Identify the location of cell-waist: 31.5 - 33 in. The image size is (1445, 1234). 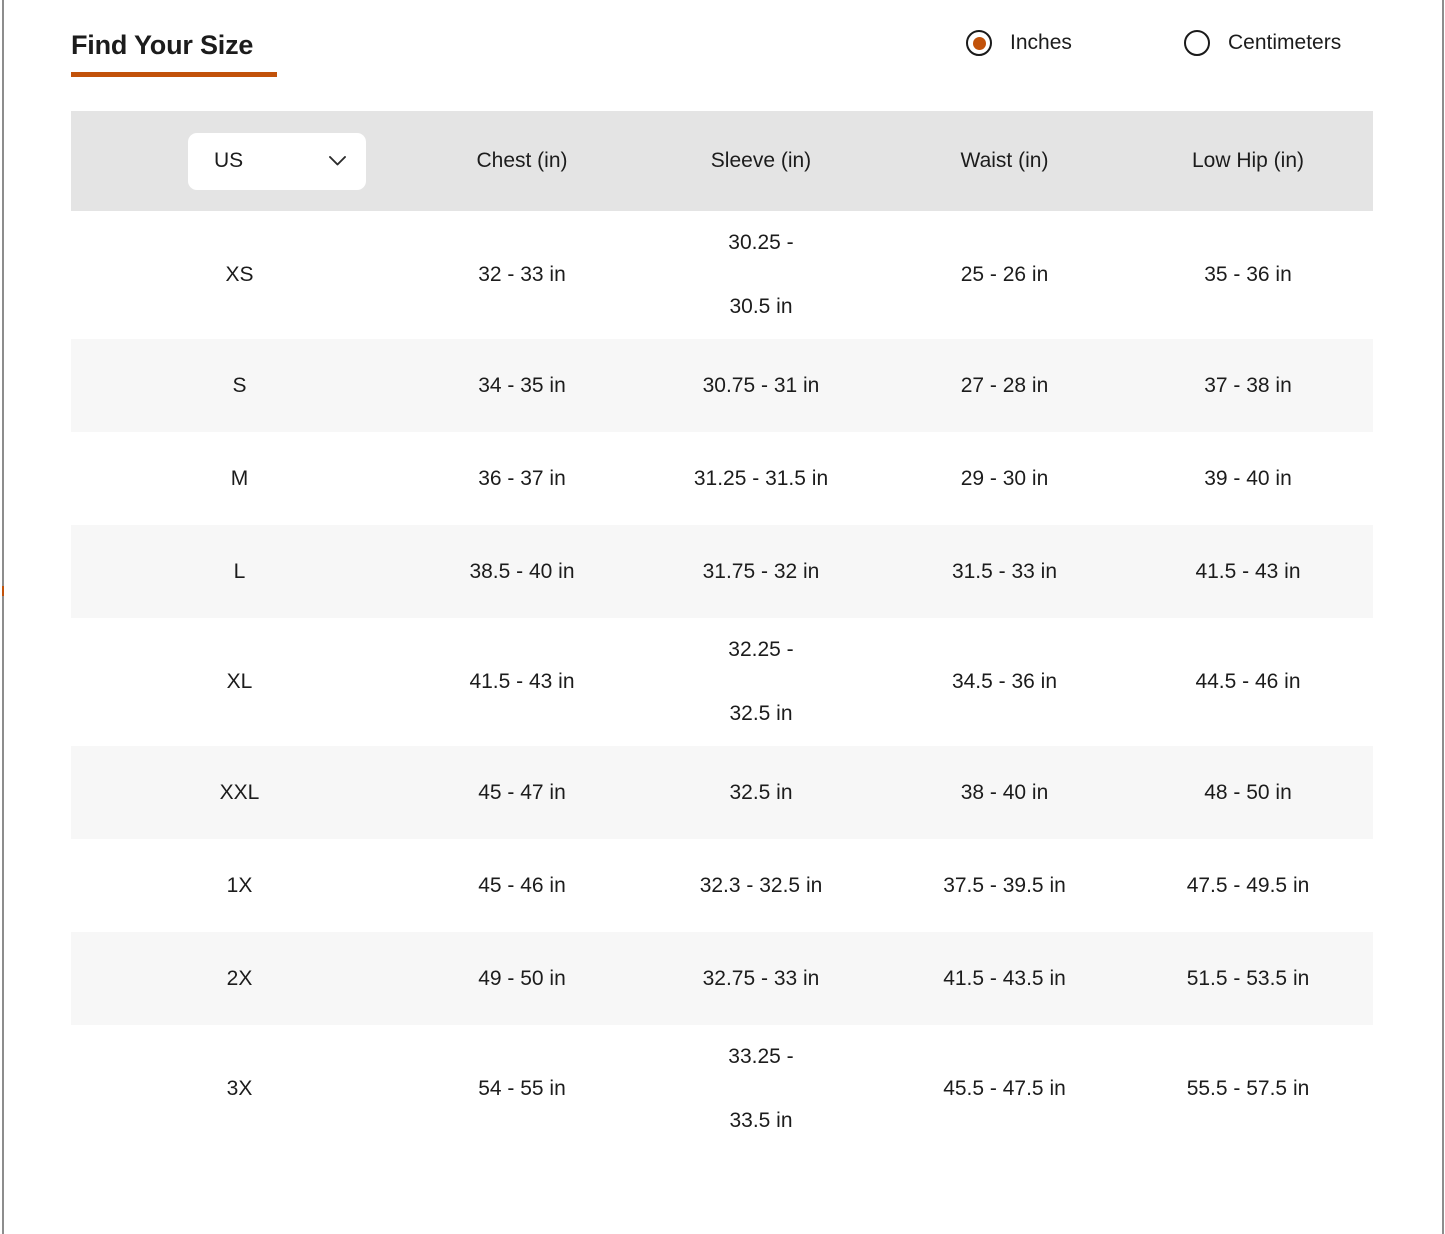
(1004, 571).